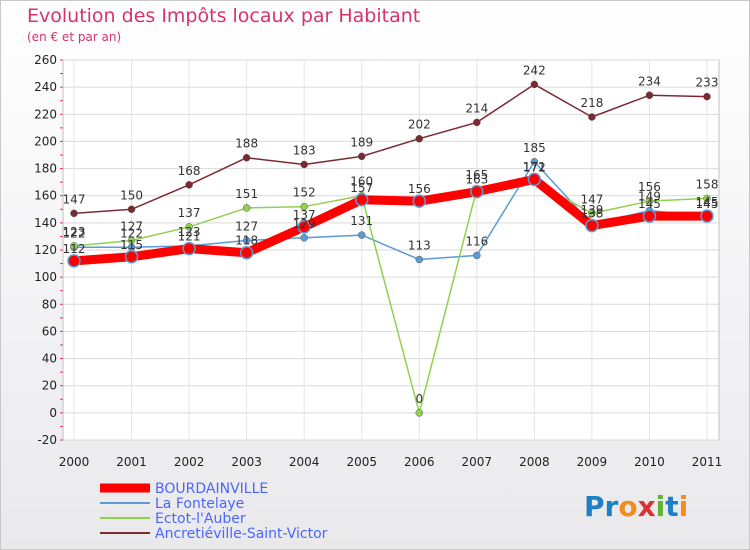 This screenshot has width=750, height=550. Describe the element at coordinates (419, 125) in the screenshot. I see `data-label: 202` at that location.